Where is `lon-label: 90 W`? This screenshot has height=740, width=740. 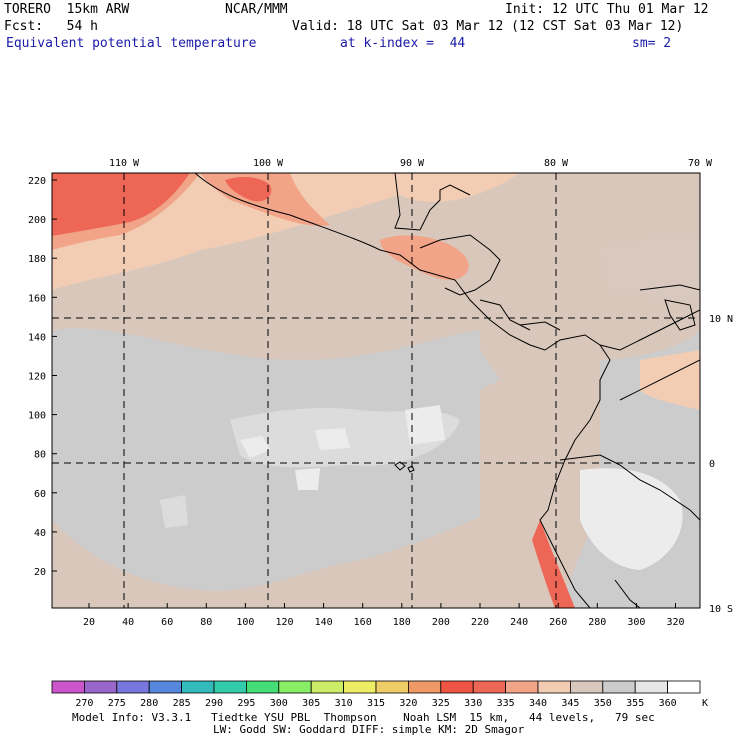 lon-label: 90 W is located at coordinates (412, 163).